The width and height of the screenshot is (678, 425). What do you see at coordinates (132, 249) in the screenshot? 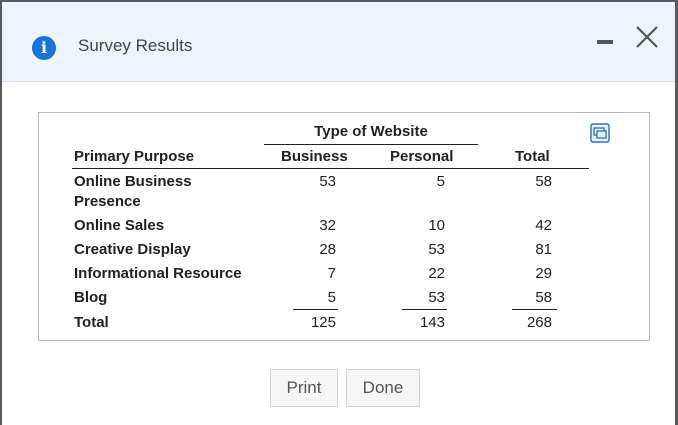
I see `row-label: Creative Display` at bounding box center [132, 249].